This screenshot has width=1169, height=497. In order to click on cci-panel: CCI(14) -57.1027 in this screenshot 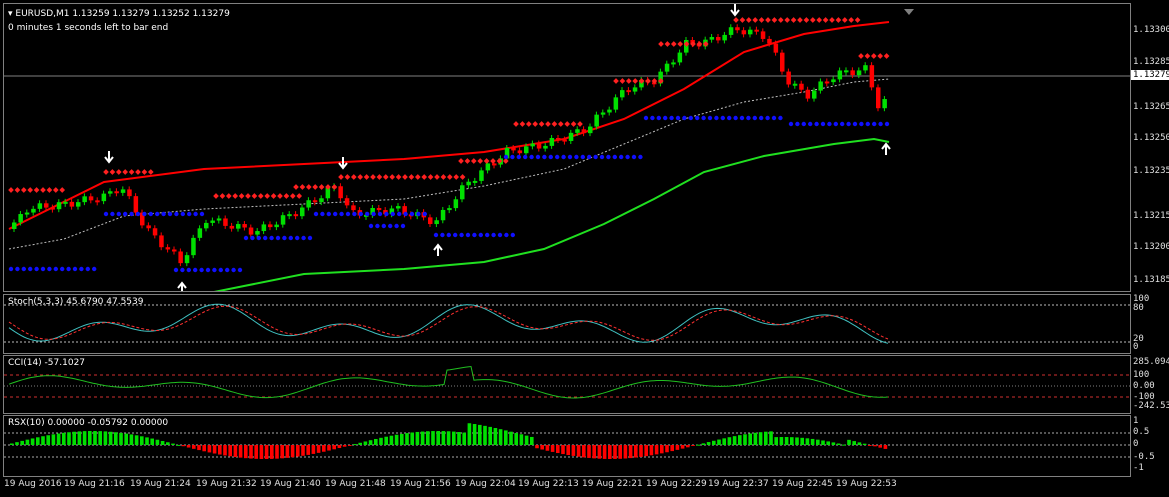, I will do `click(567, 384)`.